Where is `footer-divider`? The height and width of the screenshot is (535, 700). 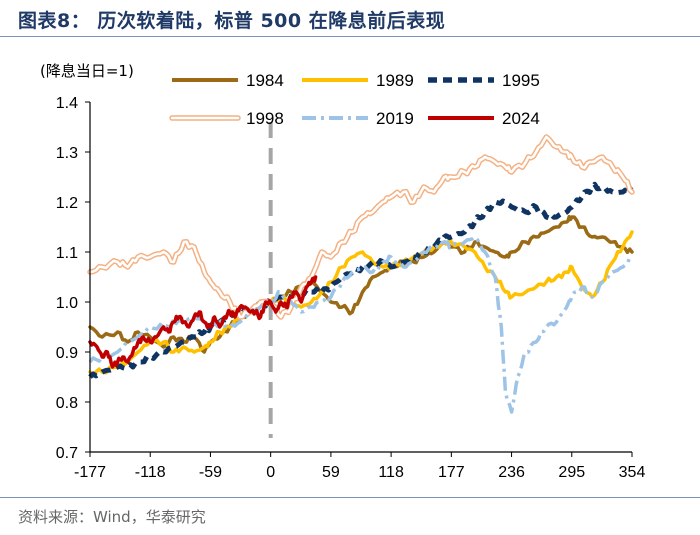 footer-divider is located at coordinates (350, 497).